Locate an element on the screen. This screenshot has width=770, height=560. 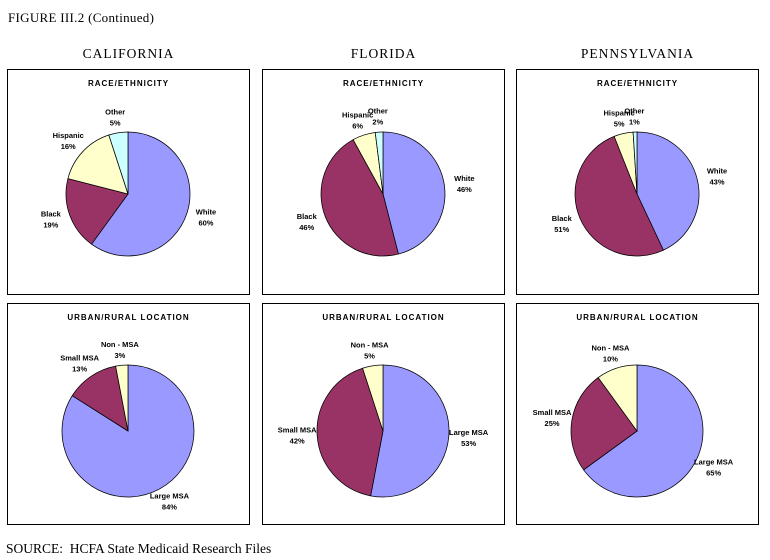
pie-label-other: Other 2% is located at coordinates (378, 117).